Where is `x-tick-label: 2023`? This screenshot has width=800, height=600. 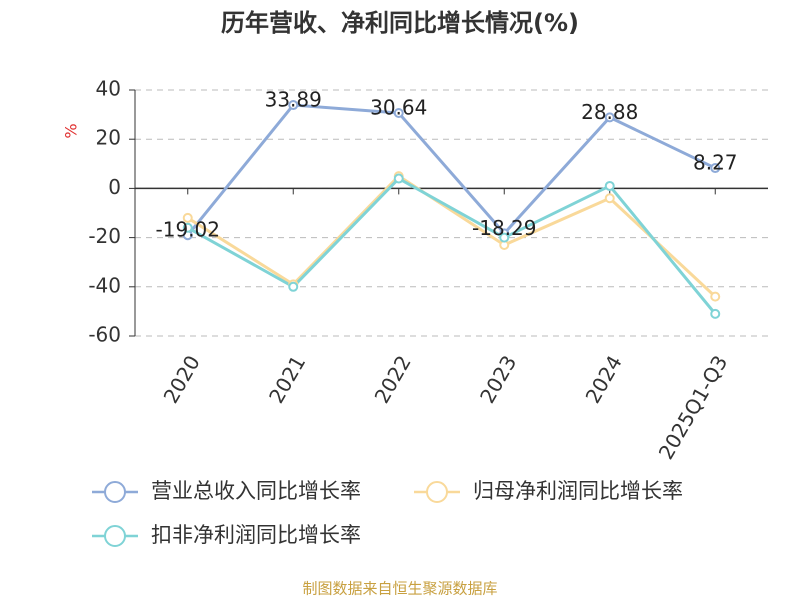 x-tick-label: 2023 is located at coordinates (498, 379).